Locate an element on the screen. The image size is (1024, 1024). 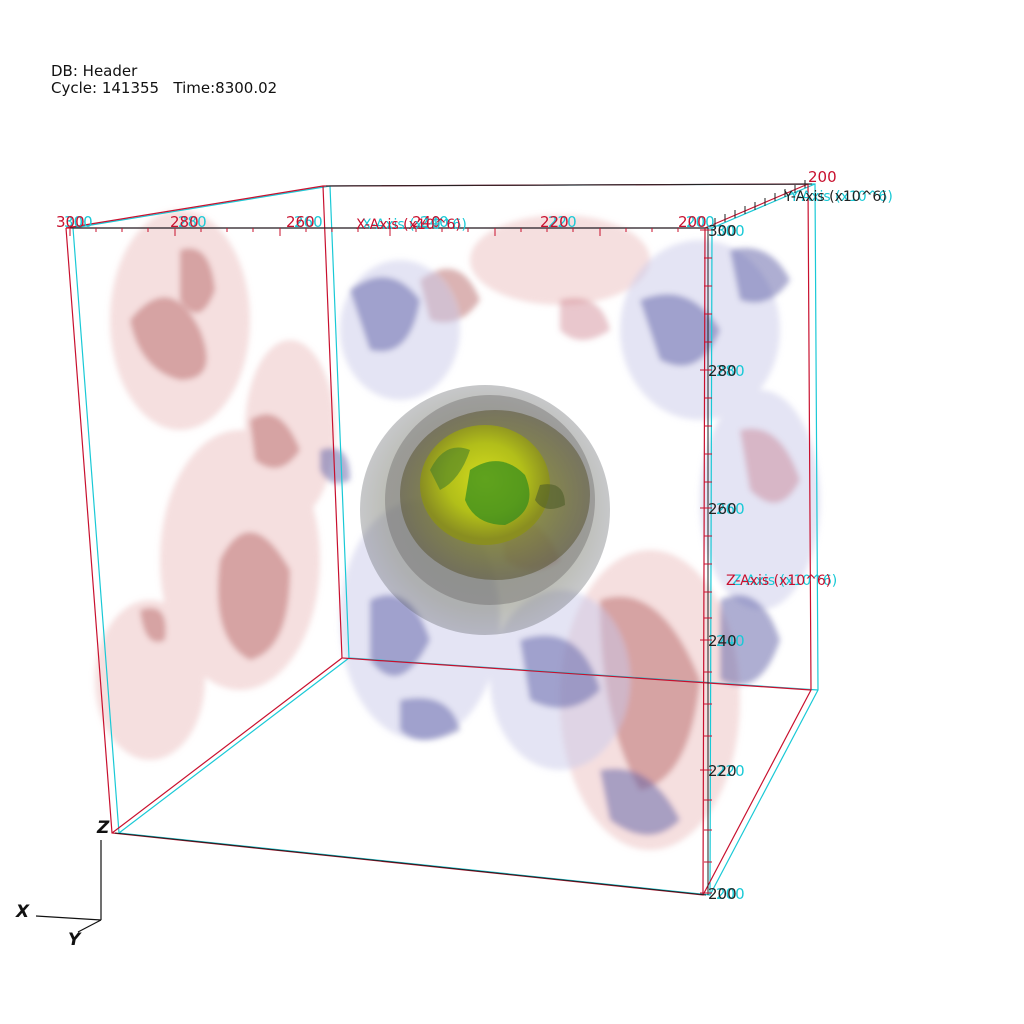
x-tick-label: 280 is located at coordinates (184, 222).